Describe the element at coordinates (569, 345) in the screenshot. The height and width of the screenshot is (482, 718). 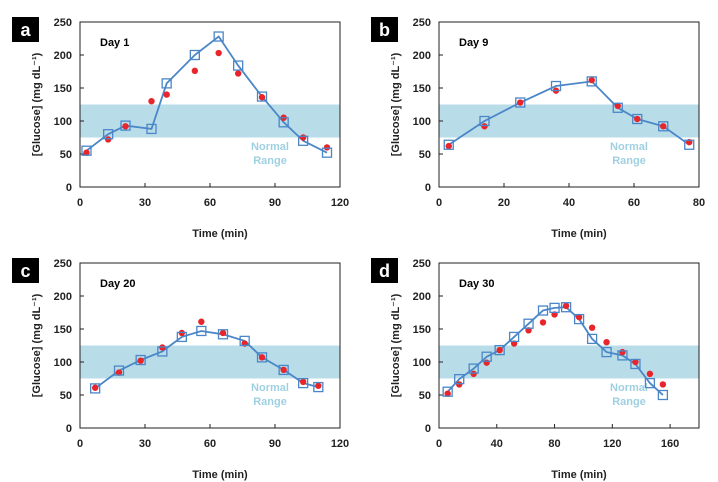
I see `plot-frame` at that location.